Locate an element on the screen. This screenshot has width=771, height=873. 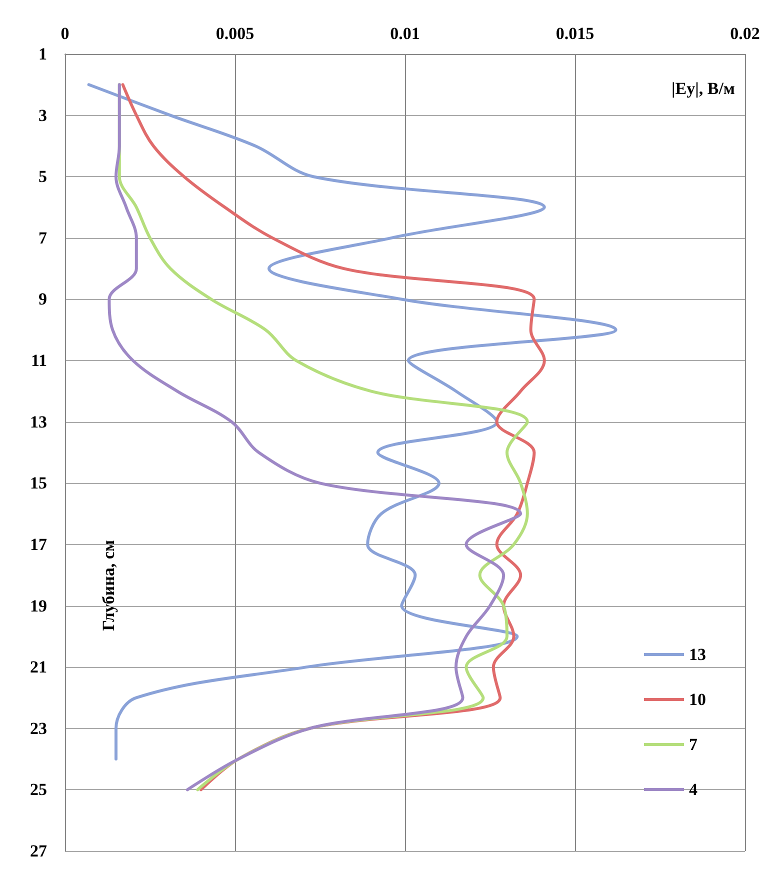
y-tick-label: 25 is located at coordinates (38, 790).